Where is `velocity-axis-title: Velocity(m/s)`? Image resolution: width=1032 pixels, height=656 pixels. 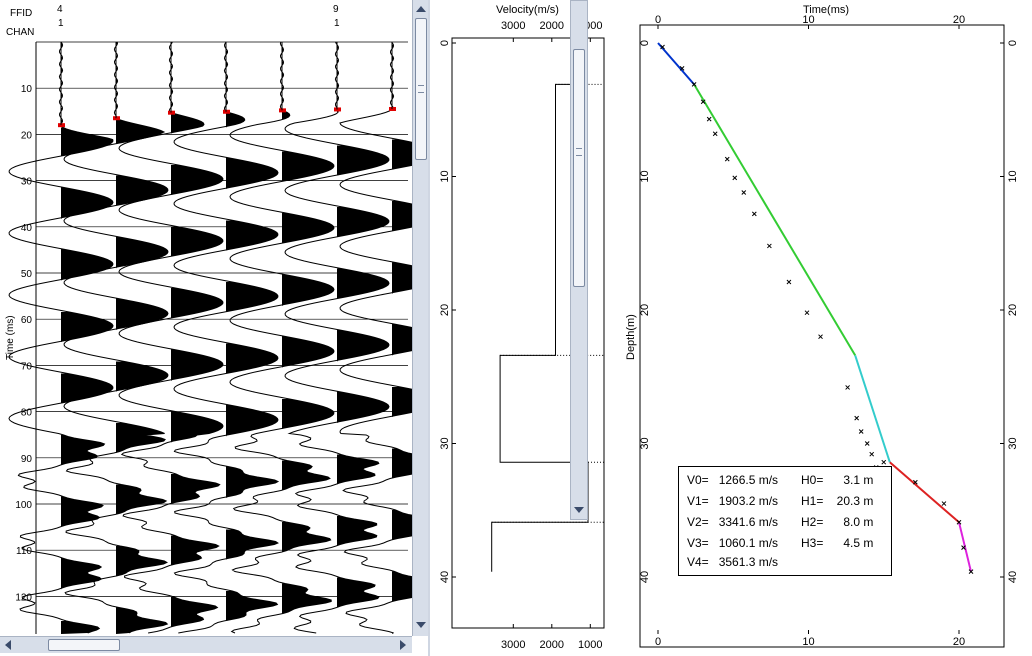 velocity-axis-title: Velocity(m/s) is located at coordinates (527, 10).